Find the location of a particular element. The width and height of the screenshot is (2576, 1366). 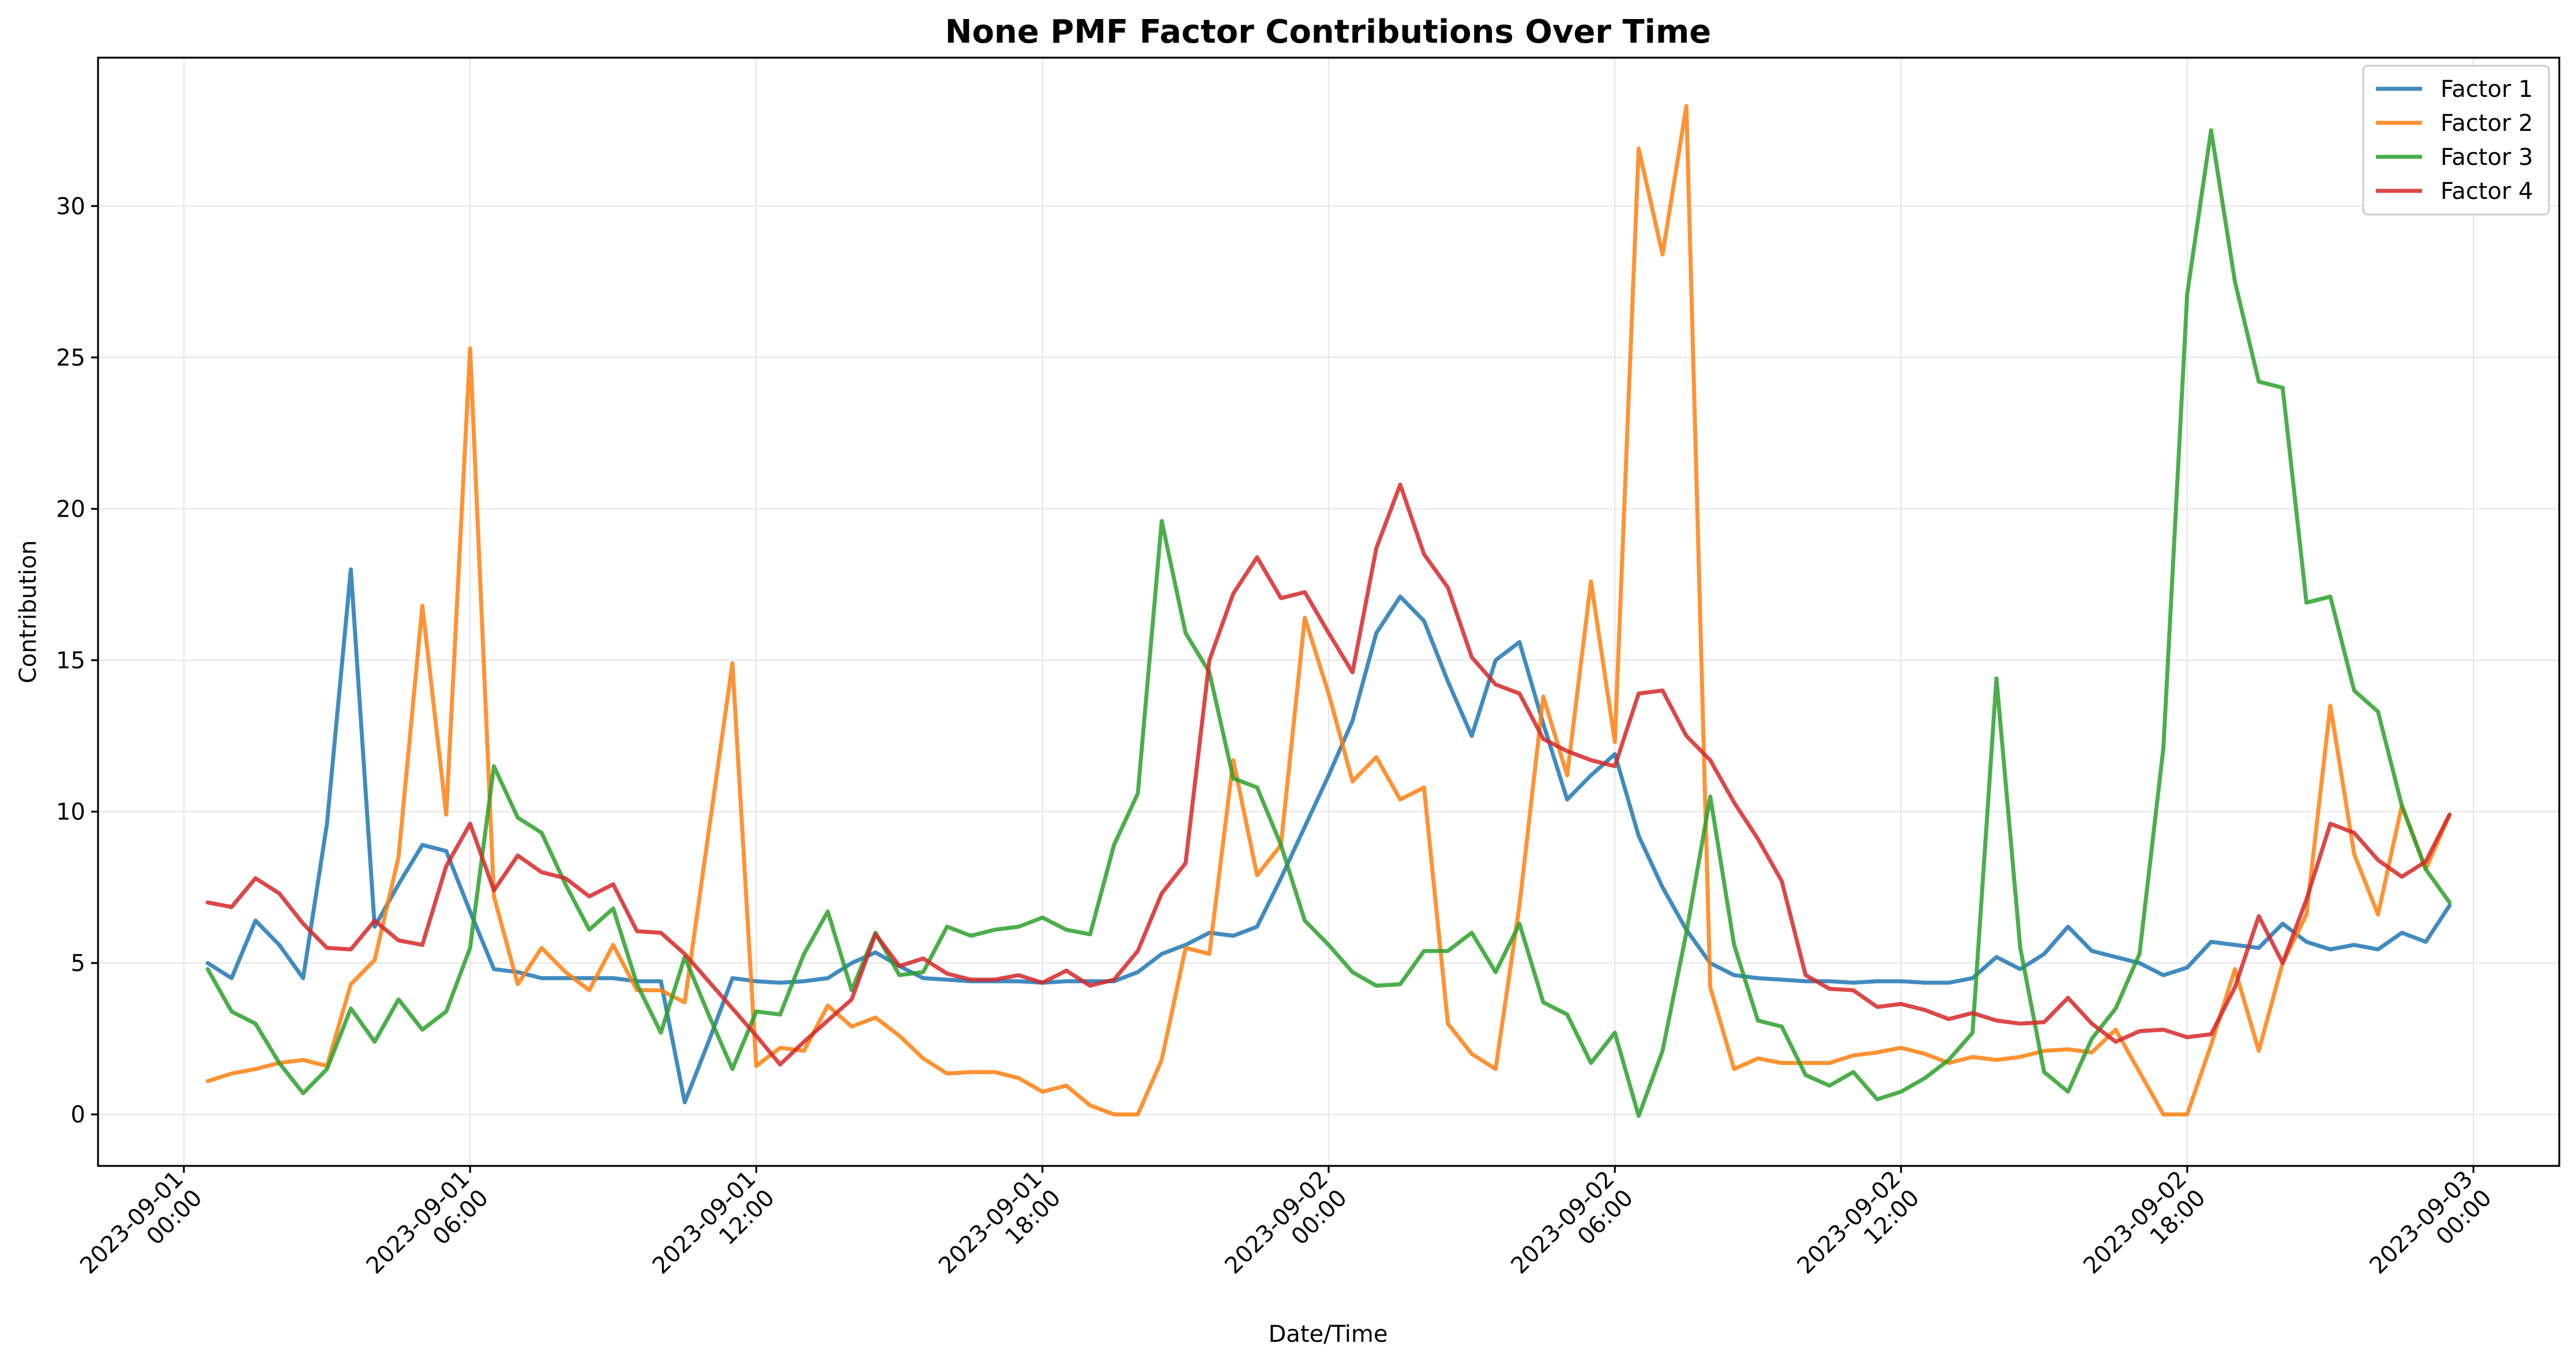

legend-box is located at coordinates (2456, 140).